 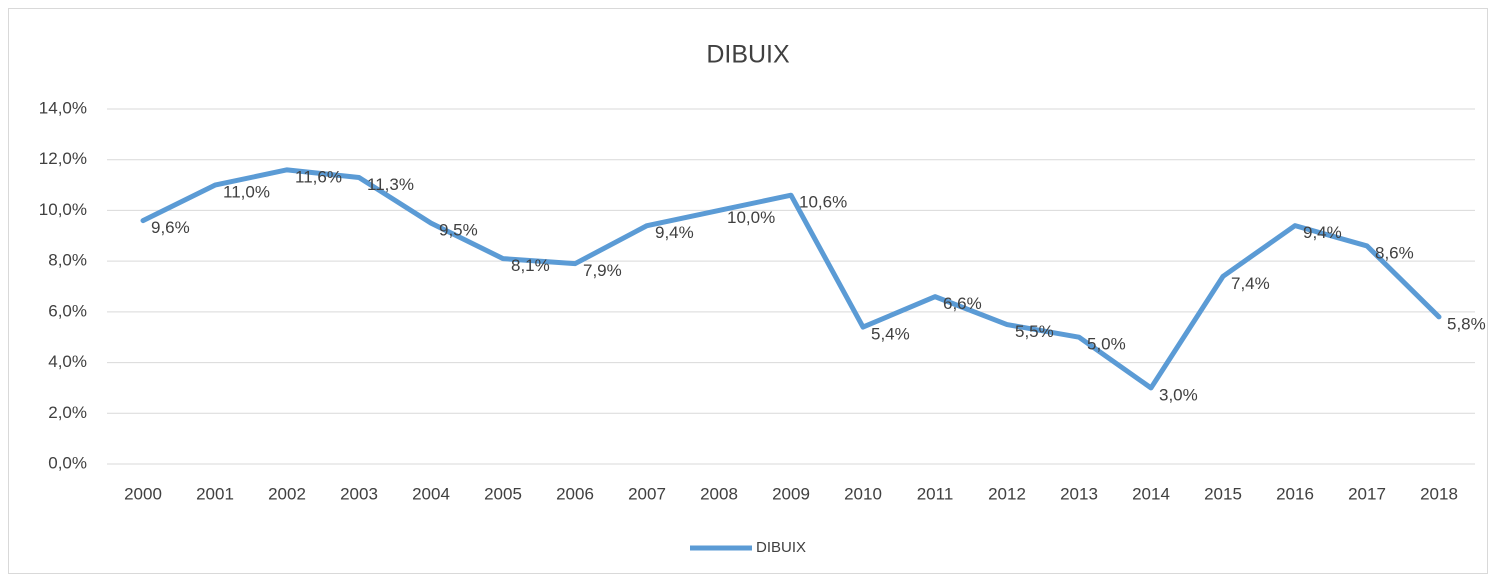 I want to click on x-tick-label: 2011, so click(x=935, y=493).